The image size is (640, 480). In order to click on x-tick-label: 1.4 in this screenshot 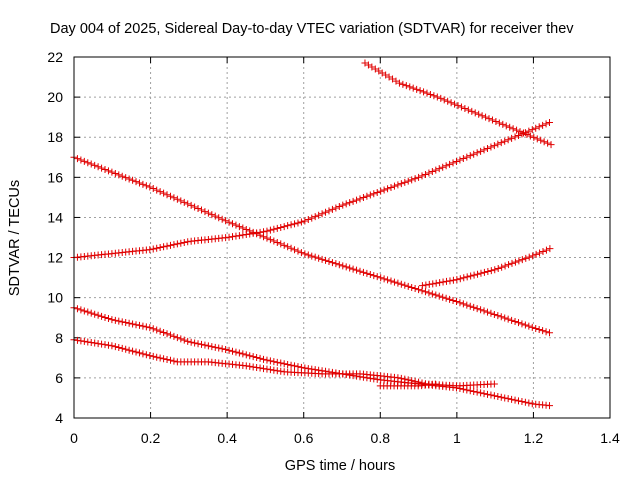, I will do `click(610, 438)`.